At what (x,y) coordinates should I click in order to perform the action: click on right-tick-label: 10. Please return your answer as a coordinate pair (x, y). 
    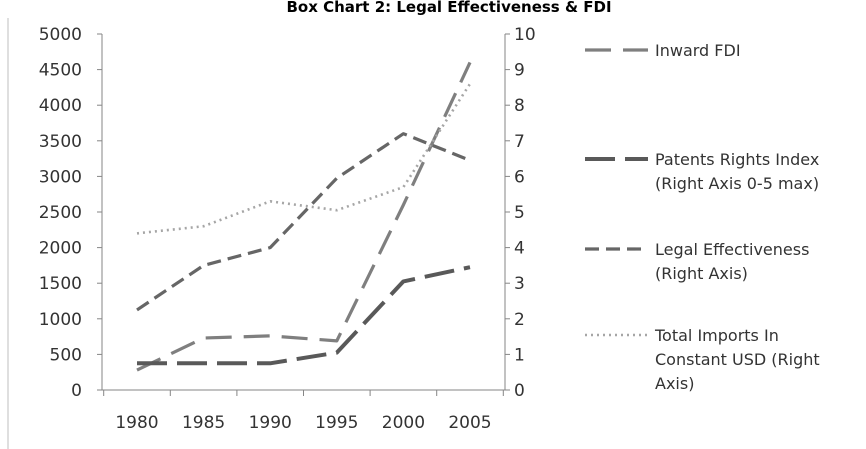
    Looking at the image, I should click on (525, 35).